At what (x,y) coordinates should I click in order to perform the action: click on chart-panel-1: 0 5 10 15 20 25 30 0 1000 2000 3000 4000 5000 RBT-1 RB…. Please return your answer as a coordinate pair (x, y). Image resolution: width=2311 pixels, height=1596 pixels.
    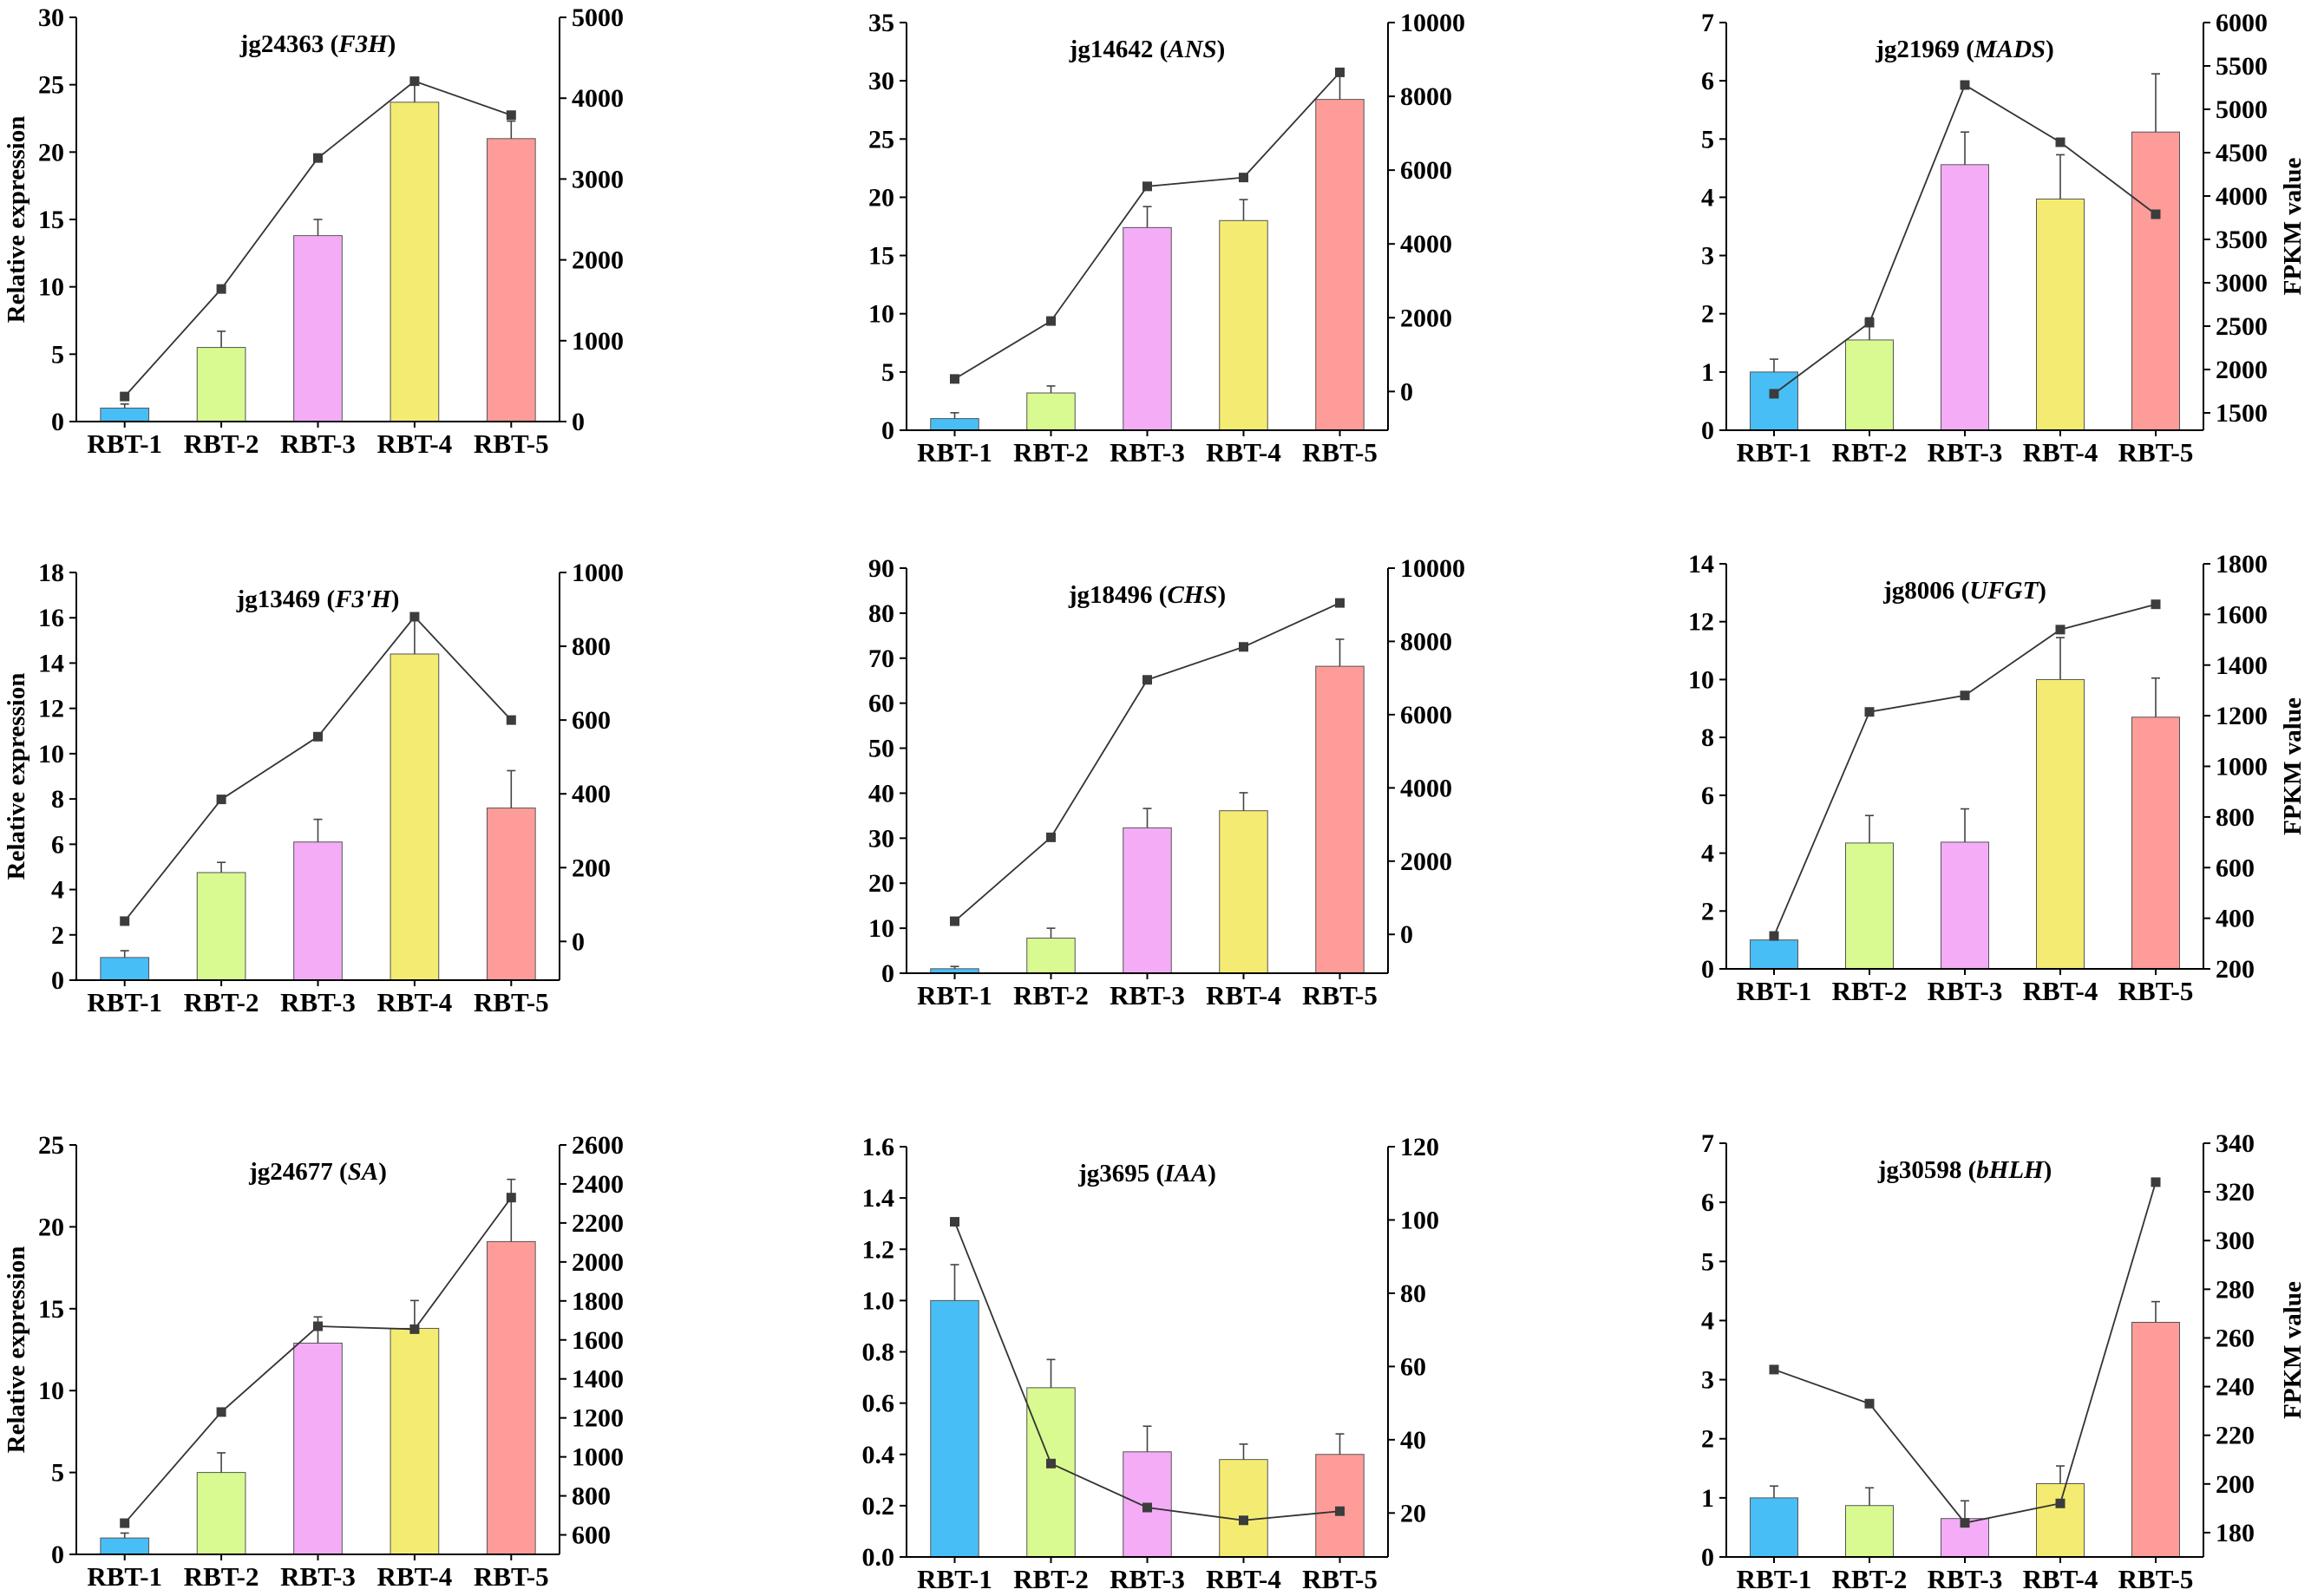
    Looking at the image, I should click on (314, 231).